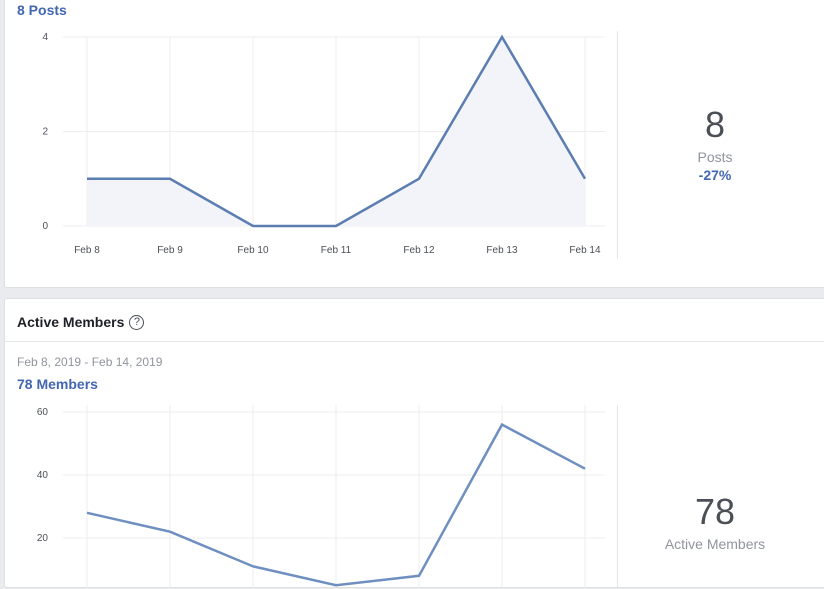  What do you see at coordinates (45, 37) in the screenshot?
I see `y-tick-label: 4` at bounding box center [45, 37].